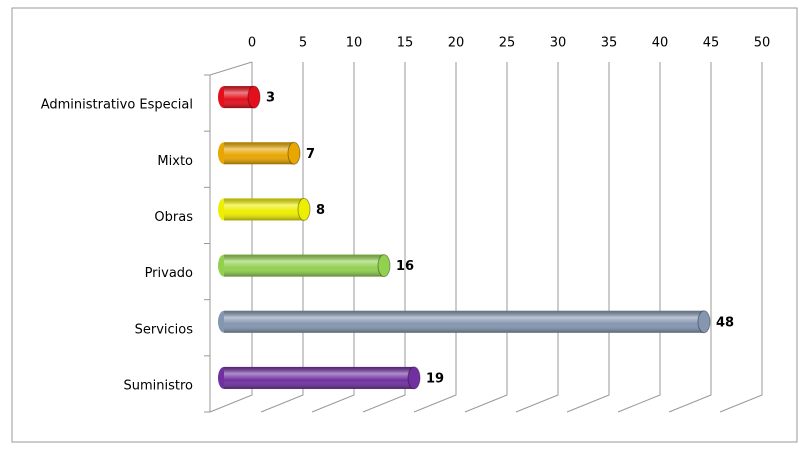 The width and height of the screenshot is (810, 452). What do you see at coordinates (435, 378) in the screenshot?
I see `value-label: 19` at bounding box center [435, 378].